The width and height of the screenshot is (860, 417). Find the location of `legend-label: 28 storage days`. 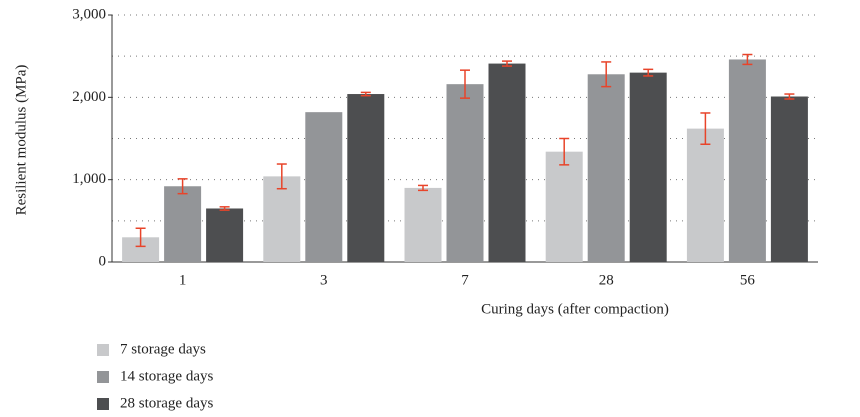

legend-label: 28 storage days is located at coordinates (166, 403).